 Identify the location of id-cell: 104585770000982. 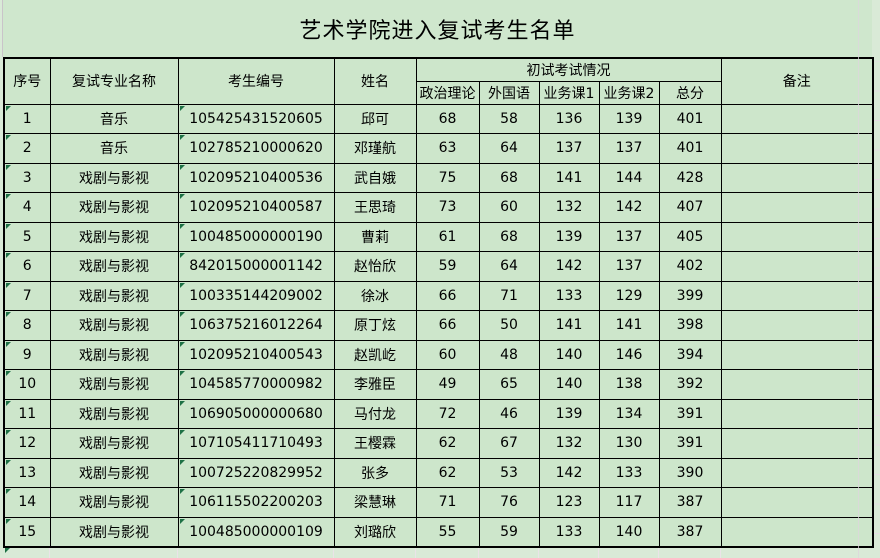
(256, 384).